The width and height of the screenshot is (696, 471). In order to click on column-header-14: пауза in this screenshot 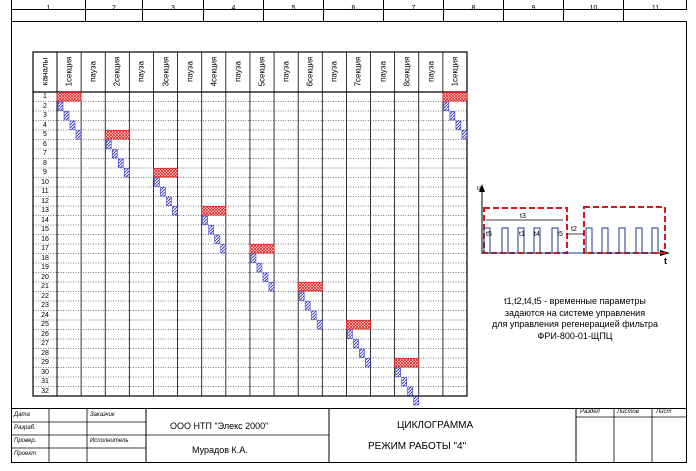, I will do `click(383, 71)`.